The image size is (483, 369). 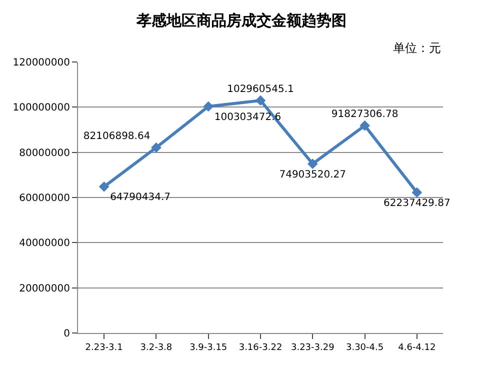 I want to click on chart-title: 孝感地区商品房成交金额趋势图, so click(x=241, y=20).